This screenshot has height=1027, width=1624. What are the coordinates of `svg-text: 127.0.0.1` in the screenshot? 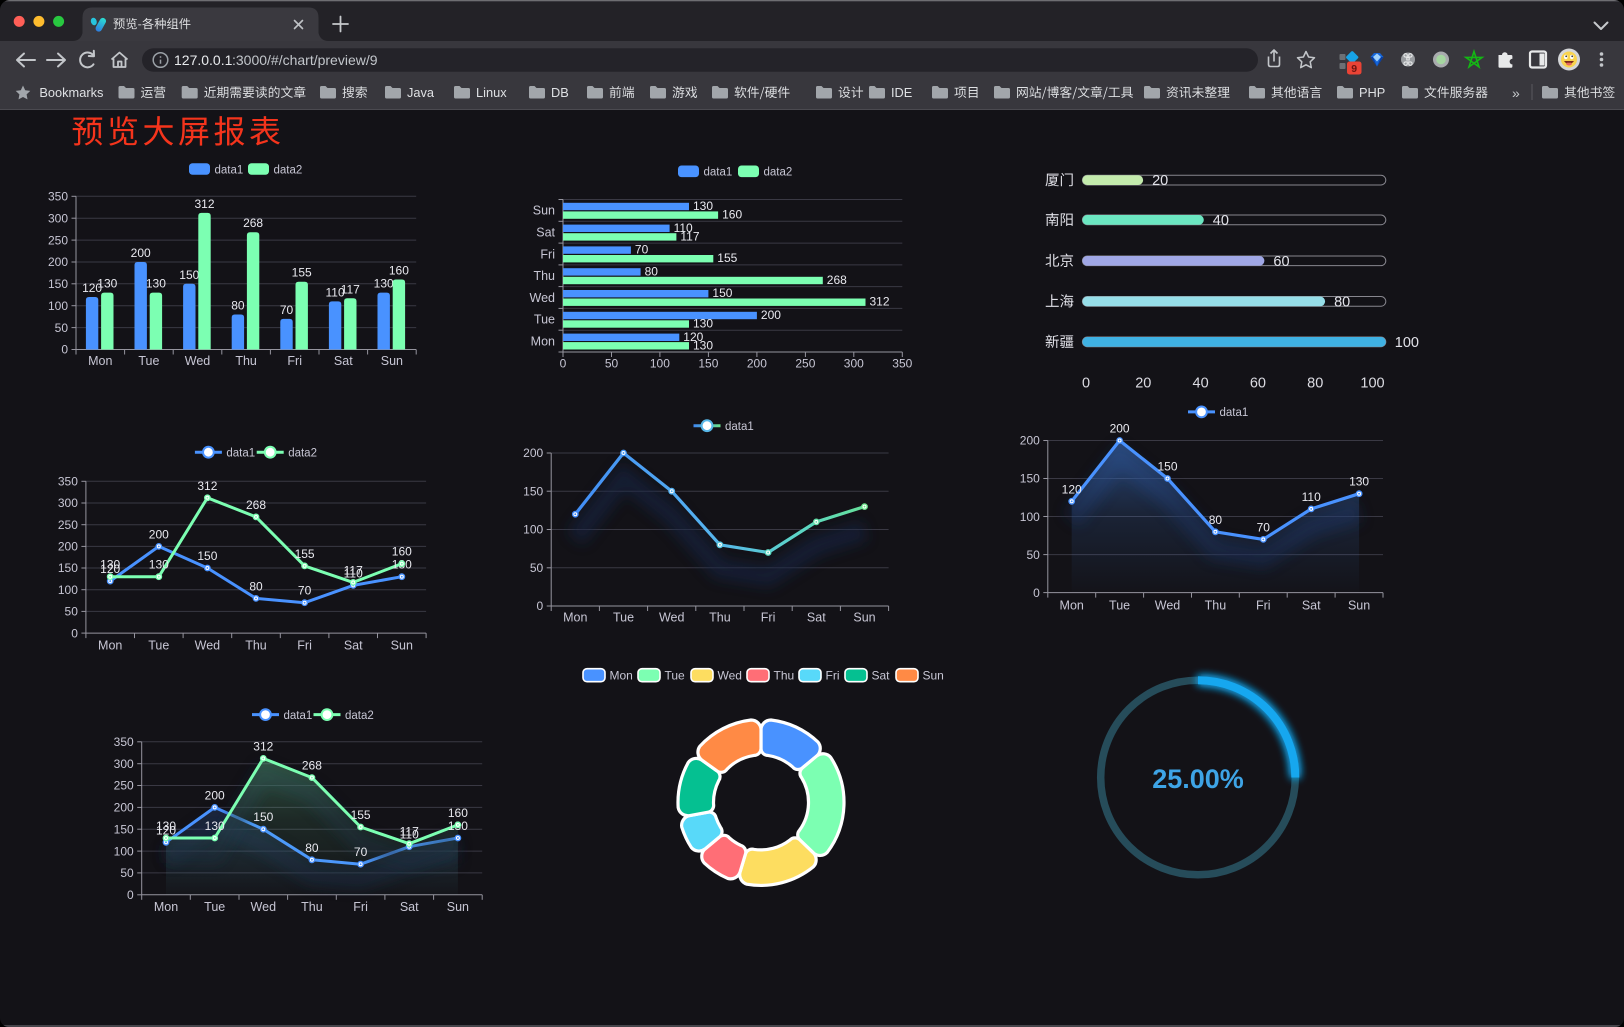 It's located at (203, 60).